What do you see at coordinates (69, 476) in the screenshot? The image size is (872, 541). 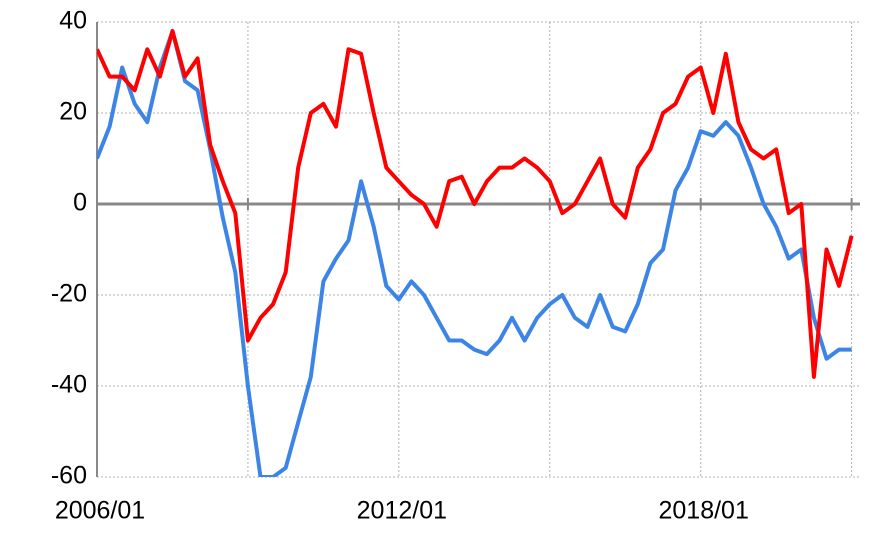 I see `y-tick-label: -60` at bounding box center [69, 476].